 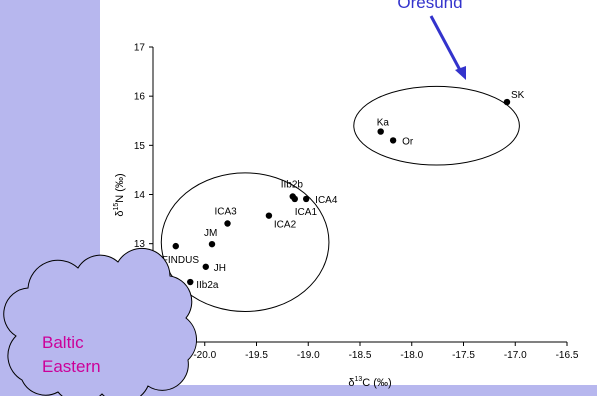 What do you see at coordinates (140, 244) in the screenshot?
I see `y-tick-label: 13` at bounding box center [140, 244].